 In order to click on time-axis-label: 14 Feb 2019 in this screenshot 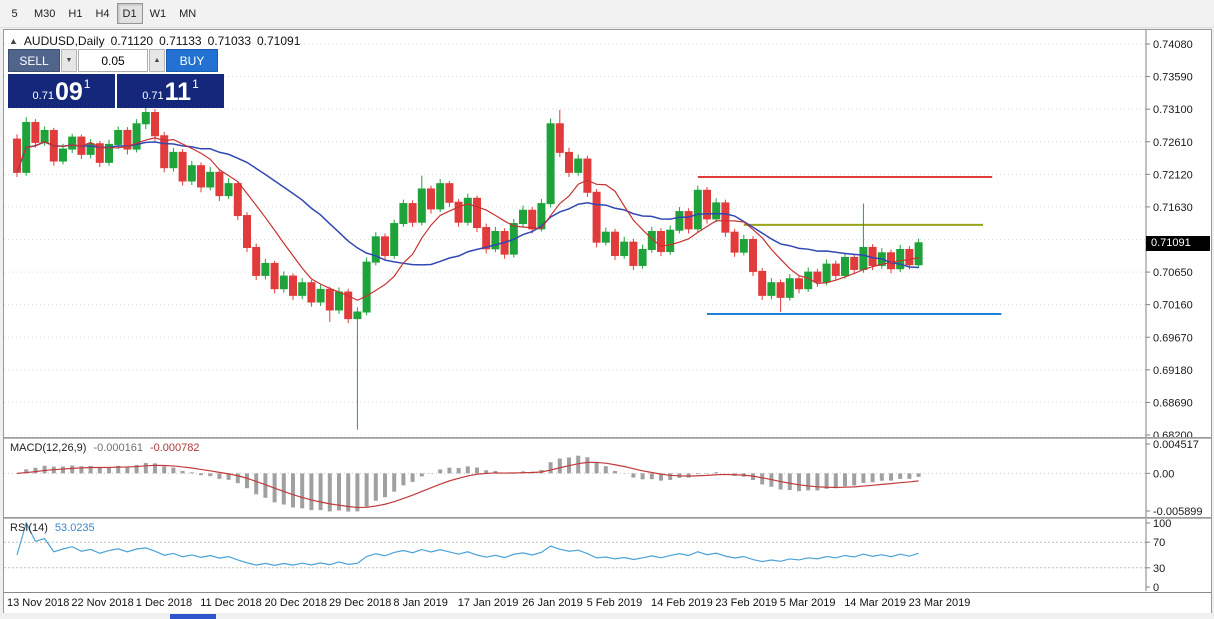, I will do `click(682, 603)`.